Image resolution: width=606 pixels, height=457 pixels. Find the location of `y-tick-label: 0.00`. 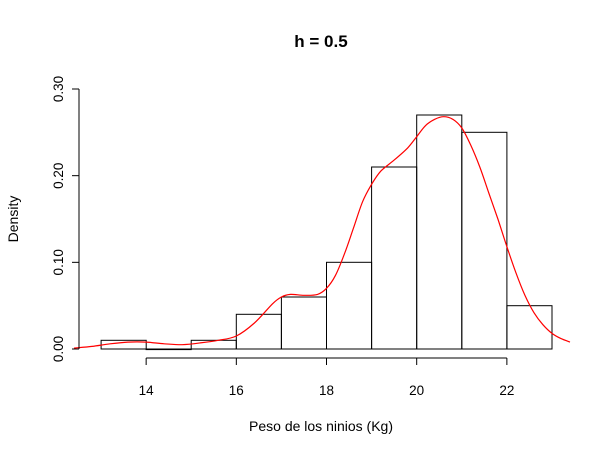

y-tick-label: 0.00 is located at coordinates (58, 349).